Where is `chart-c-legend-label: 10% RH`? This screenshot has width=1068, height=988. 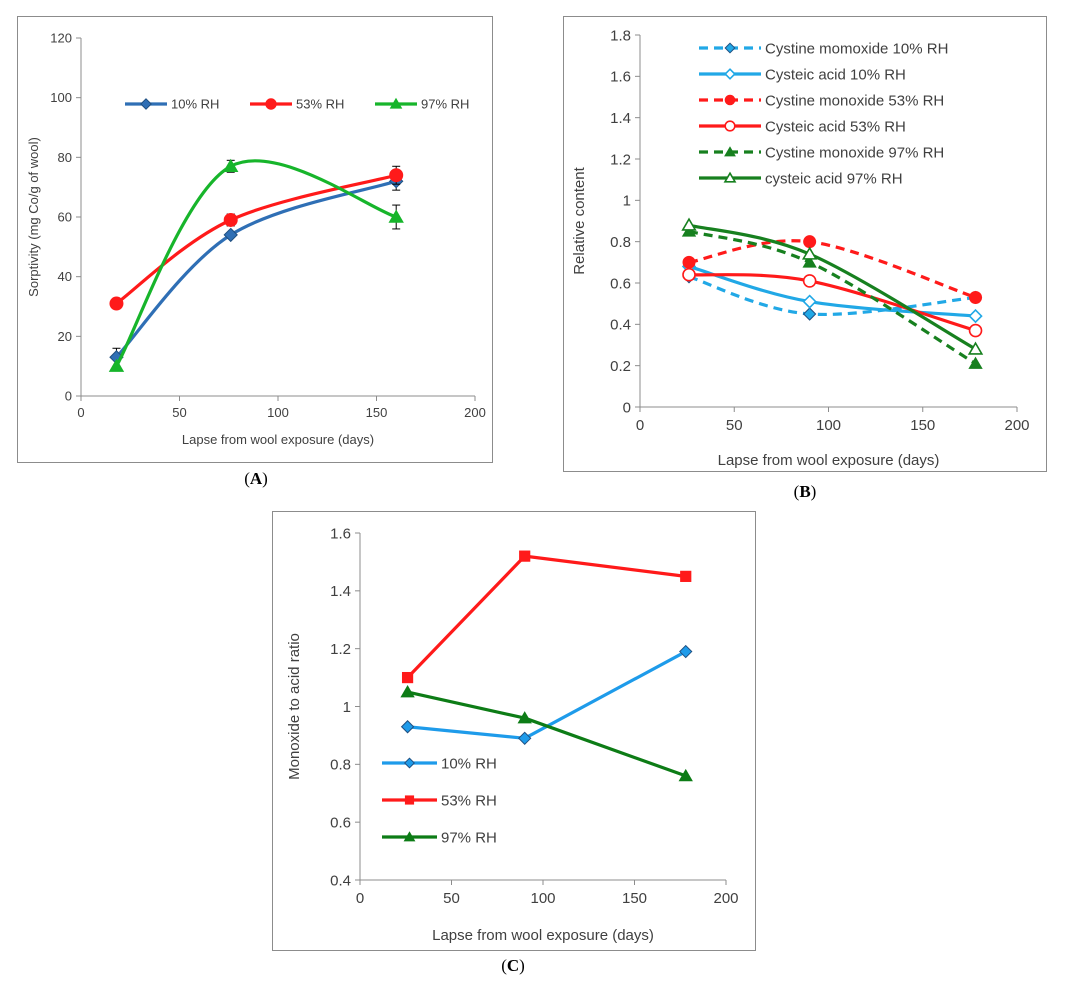 chart-c-legend-label: 10% RH is located at coordinates (469, 763).